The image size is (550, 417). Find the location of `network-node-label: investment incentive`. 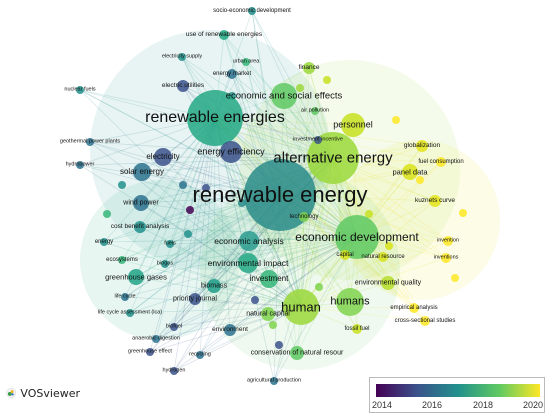

network-node-label: investment incentive is located at coordinates (318, 139).